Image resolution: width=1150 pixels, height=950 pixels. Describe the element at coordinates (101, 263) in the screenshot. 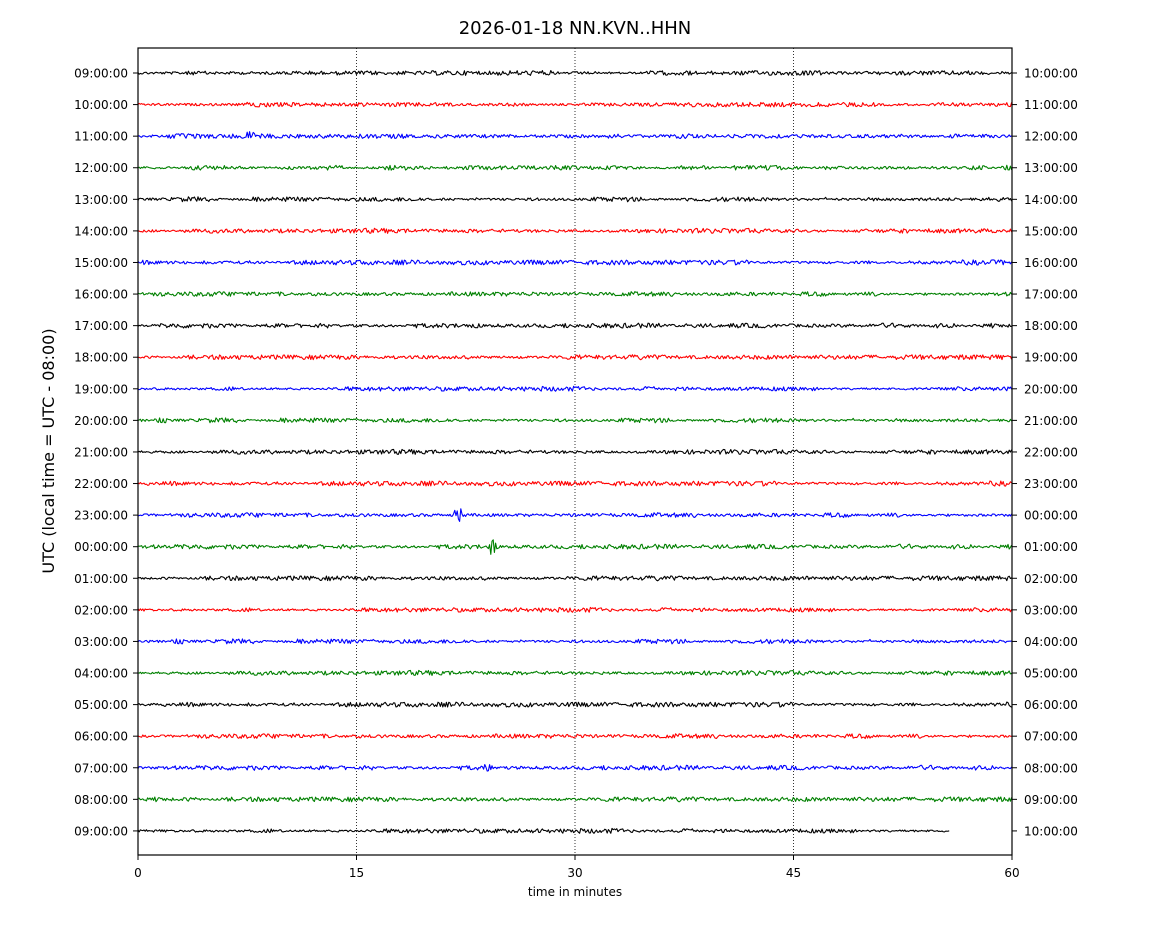

I see `y-label-left-6: 15:00:00` at that location.